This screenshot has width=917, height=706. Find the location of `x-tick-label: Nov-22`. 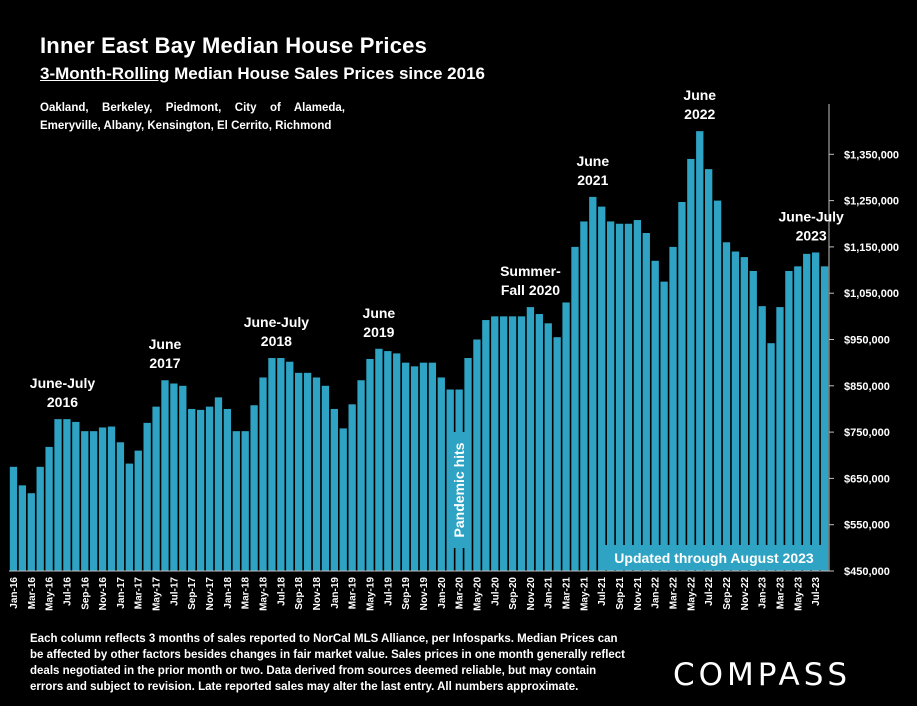

x-tick-label: Nov-22 is located at coordinates (745, 594).